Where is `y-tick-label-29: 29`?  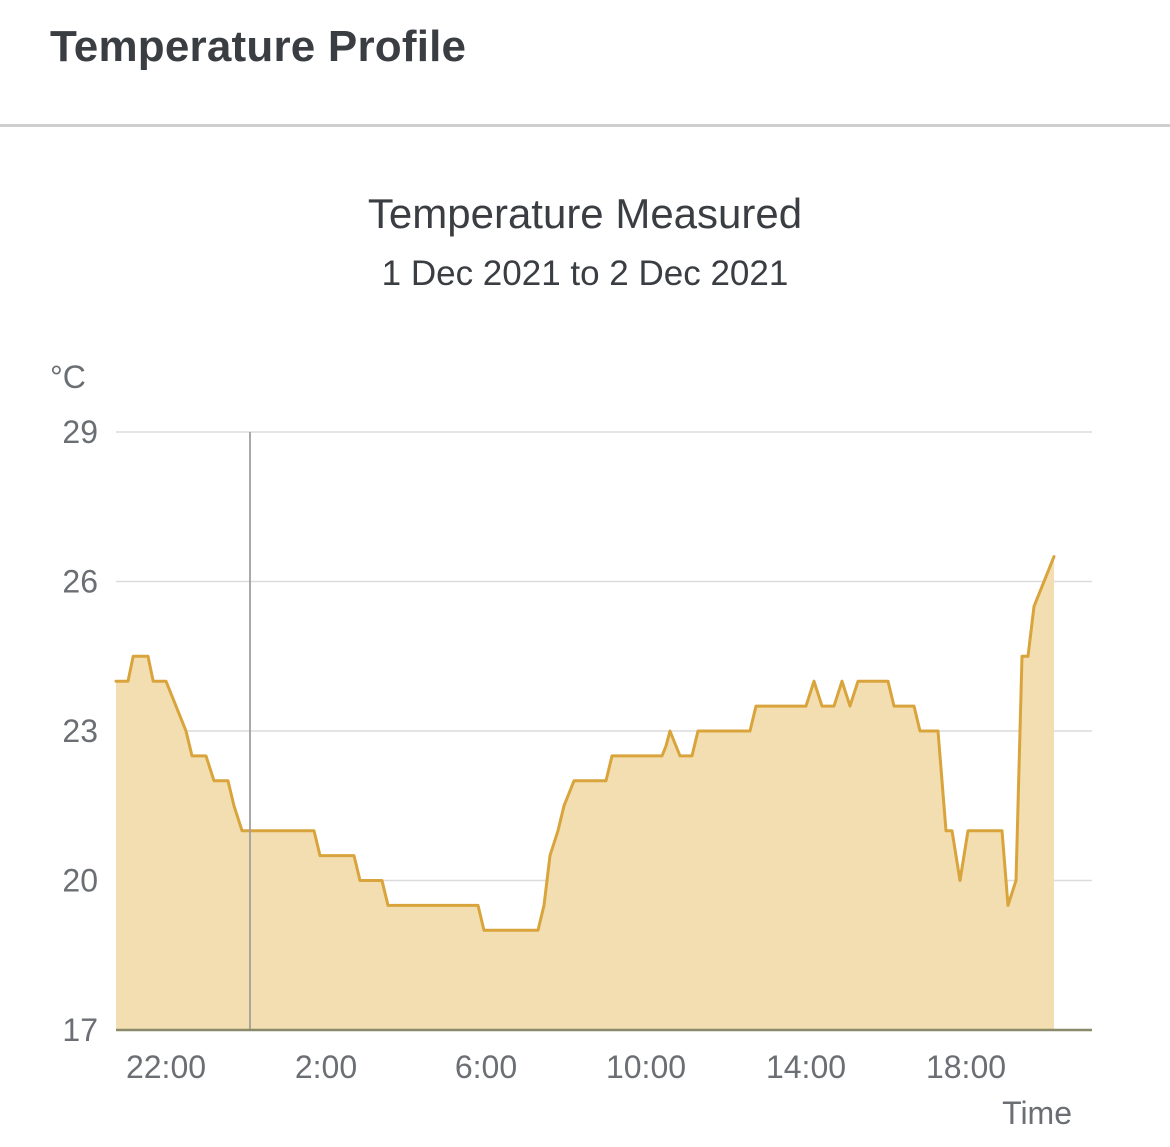
y-tick-label-29: 29 is located at coordinates (80, 432).